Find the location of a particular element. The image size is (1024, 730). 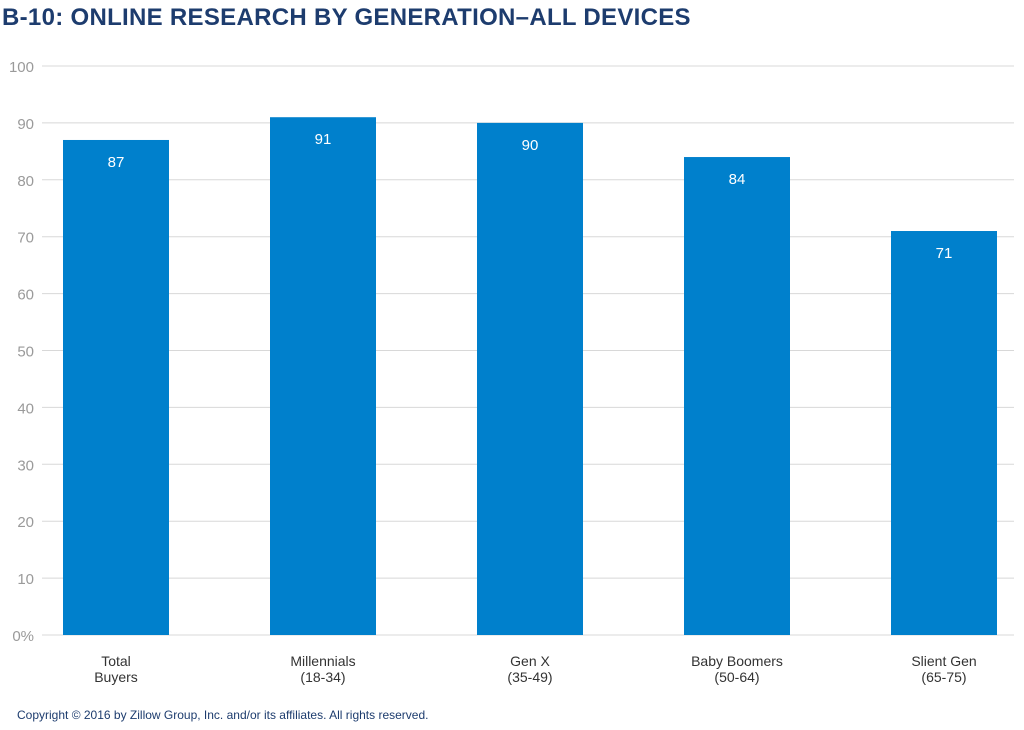

y-tick-label: 70 is located at coordinates (25, 238).